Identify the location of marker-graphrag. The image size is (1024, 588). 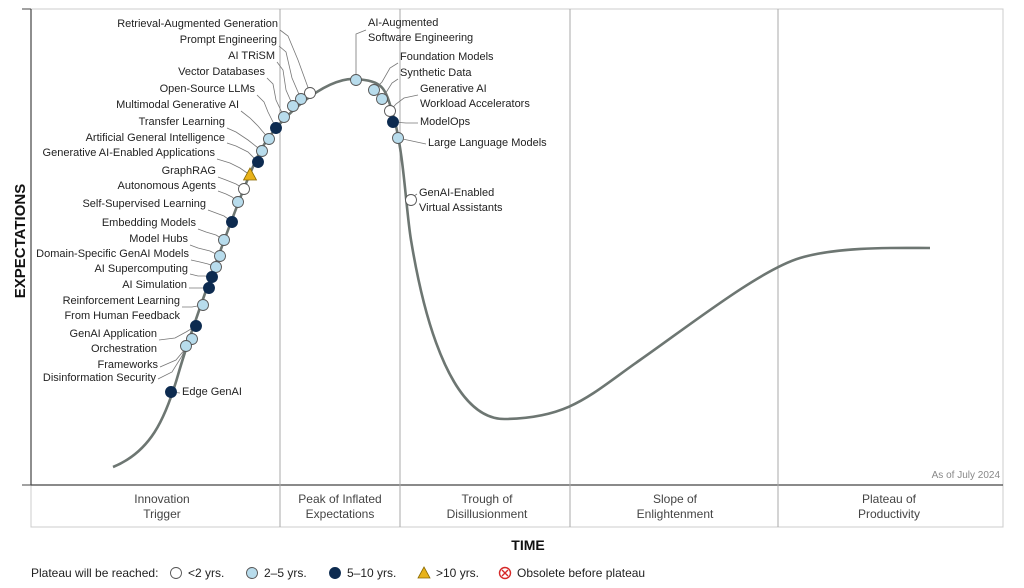
(244, 189).